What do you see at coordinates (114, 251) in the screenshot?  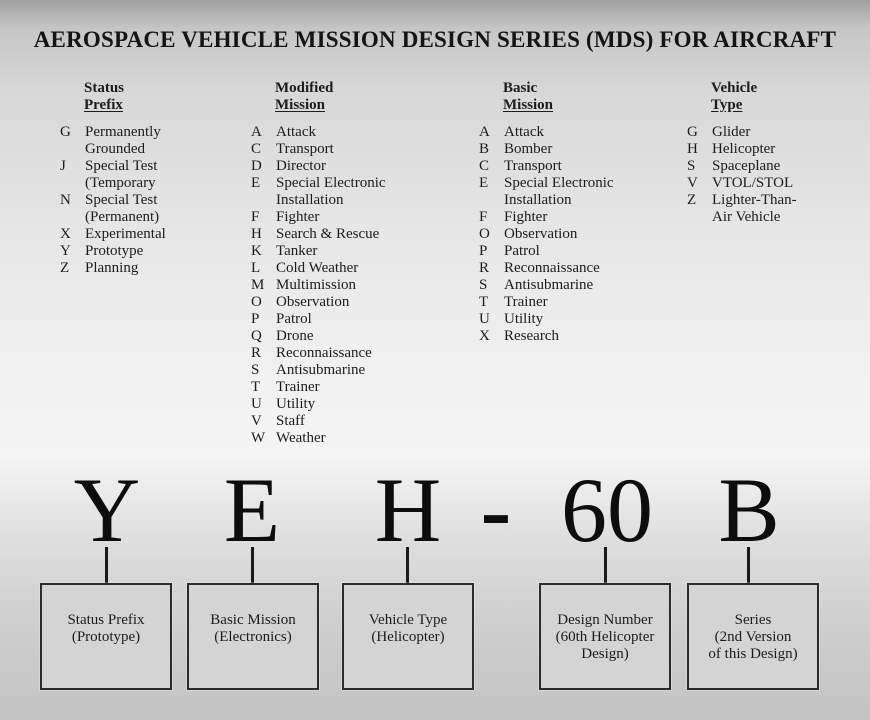 I see `code-label: Prototype` at bounding box center [114, 251].